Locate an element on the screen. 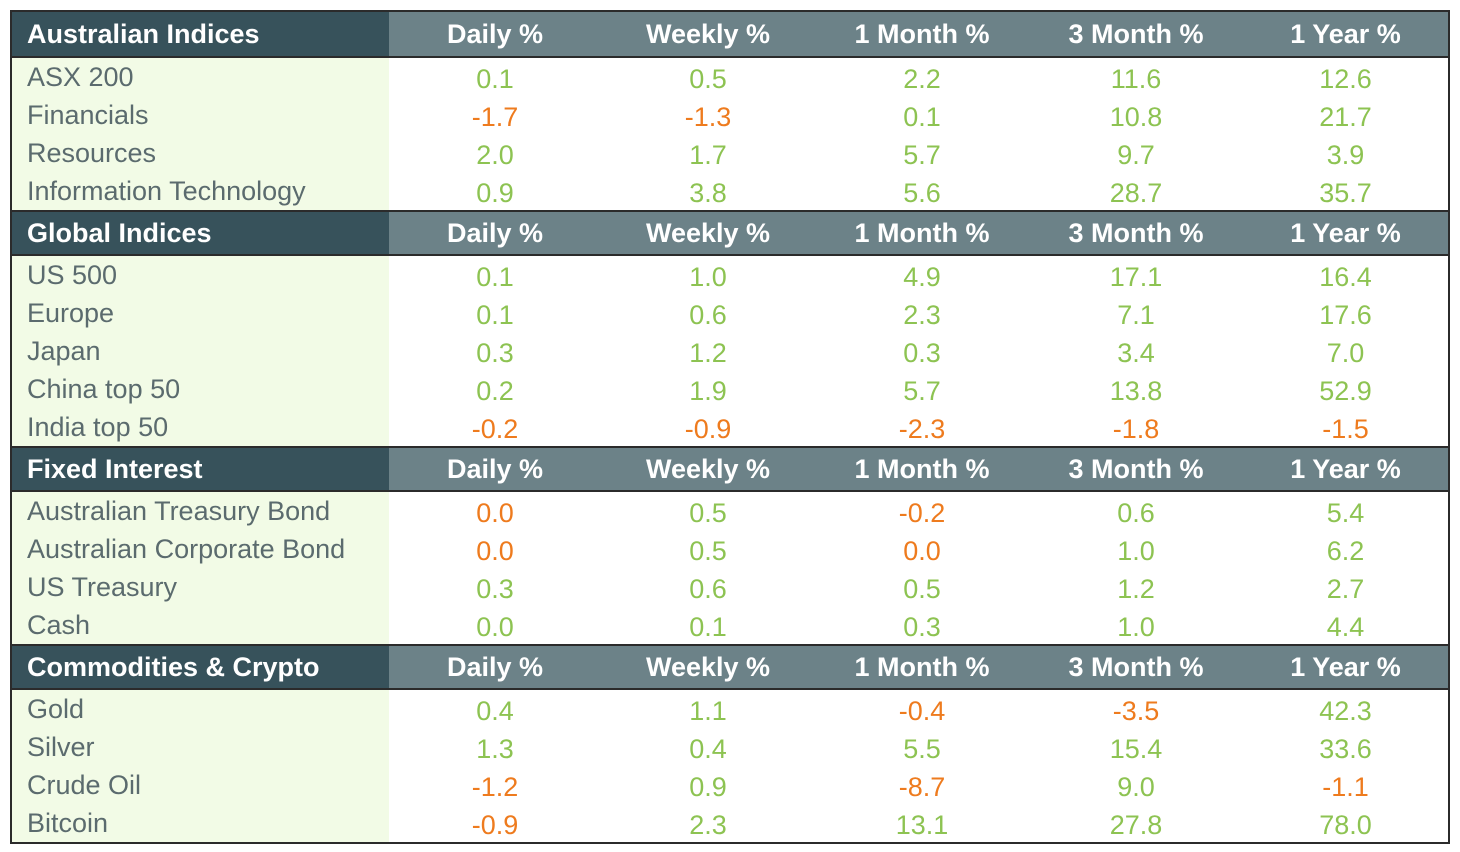  value-cell: 27.8 is located at coordinates (1136, 824).